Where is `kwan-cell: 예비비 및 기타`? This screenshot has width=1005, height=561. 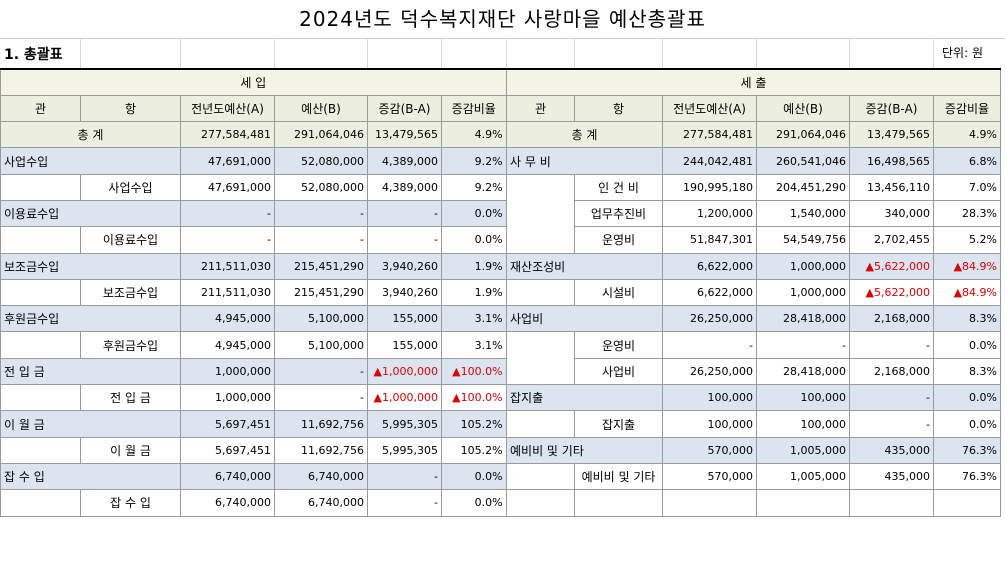 kwan-cell: 예비비 및 기타 is located at coordinates (584, 450).